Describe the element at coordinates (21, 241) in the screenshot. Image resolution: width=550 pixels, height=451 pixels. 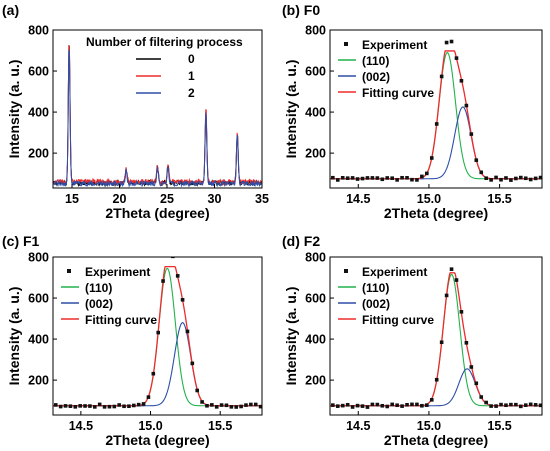
I see `panel-label: (c) F1` at that location.